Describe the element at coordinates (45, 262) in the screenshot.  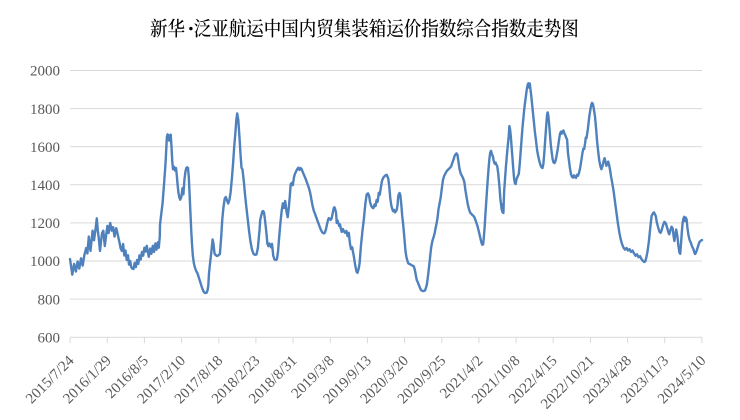
I see `svg-text: 1000` at that location.